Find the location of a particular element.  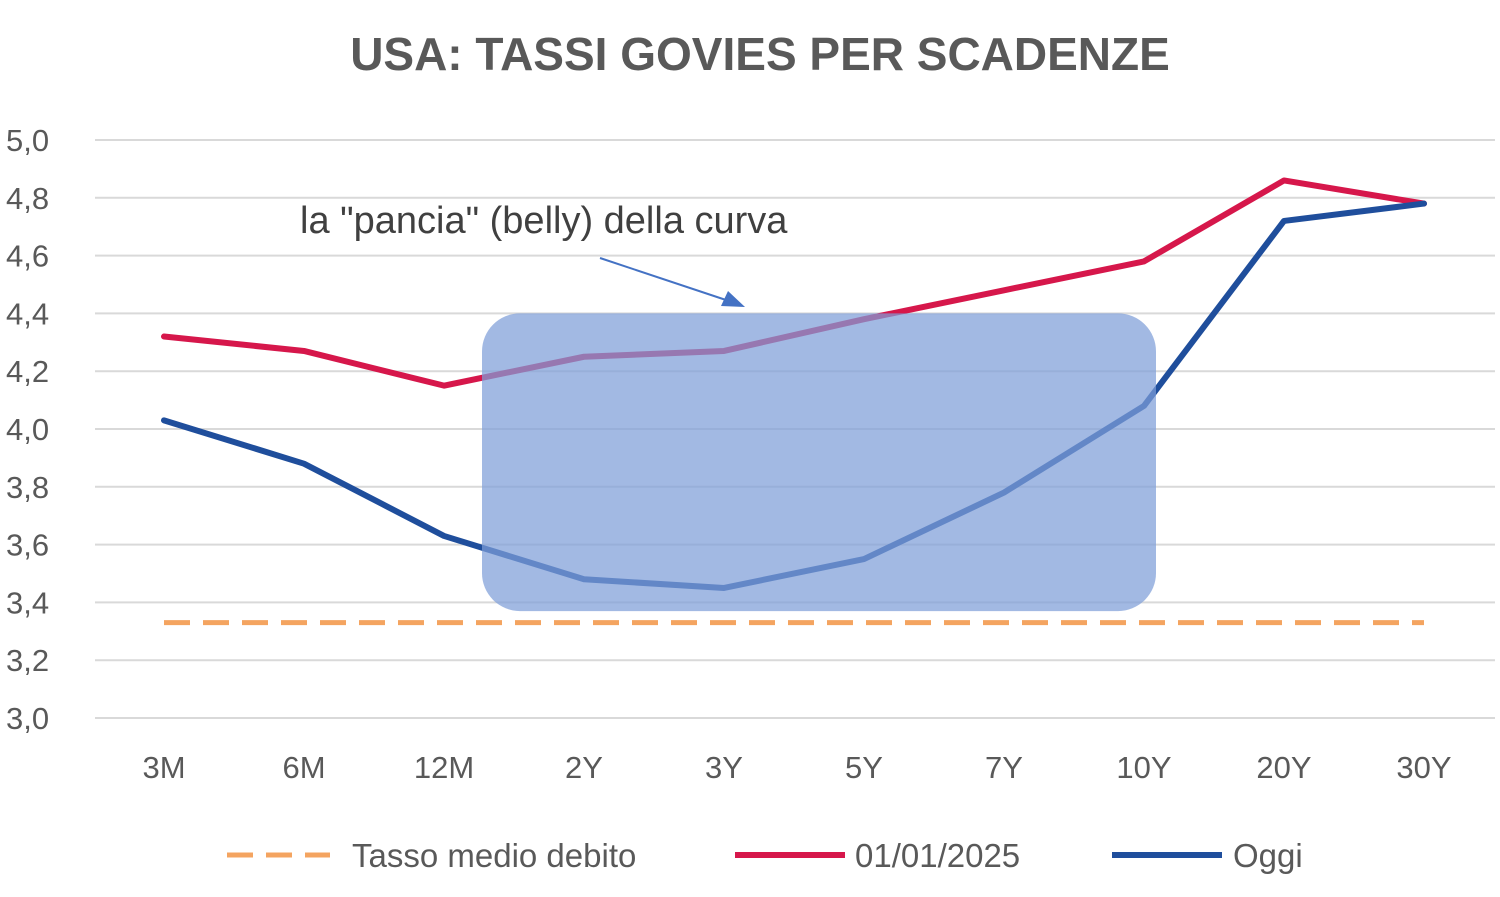

annotation-arrow is located at coordinates (667, 280).